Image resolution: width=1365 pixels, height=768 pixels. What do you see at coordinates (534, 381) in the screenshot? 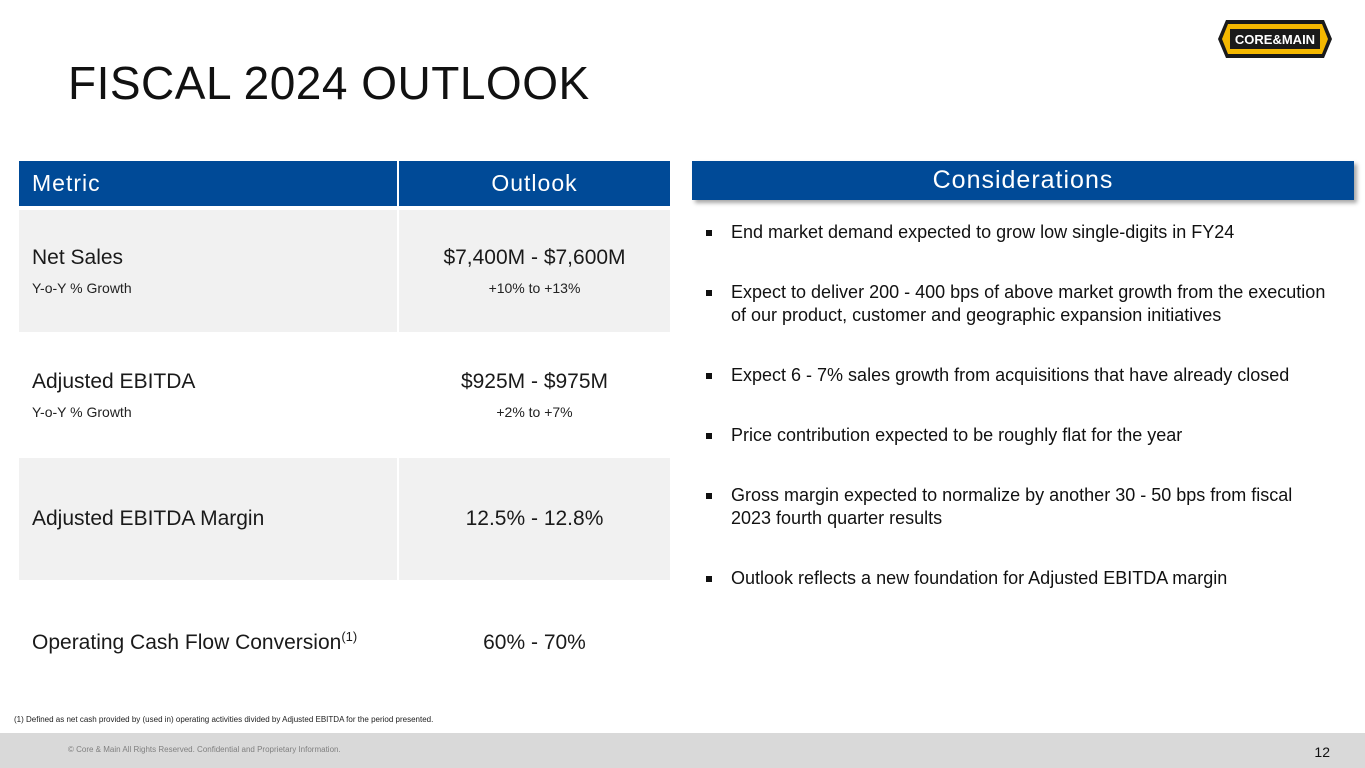
I see `outlook-value: $925M - $975M` at bounding box center [534, 381].